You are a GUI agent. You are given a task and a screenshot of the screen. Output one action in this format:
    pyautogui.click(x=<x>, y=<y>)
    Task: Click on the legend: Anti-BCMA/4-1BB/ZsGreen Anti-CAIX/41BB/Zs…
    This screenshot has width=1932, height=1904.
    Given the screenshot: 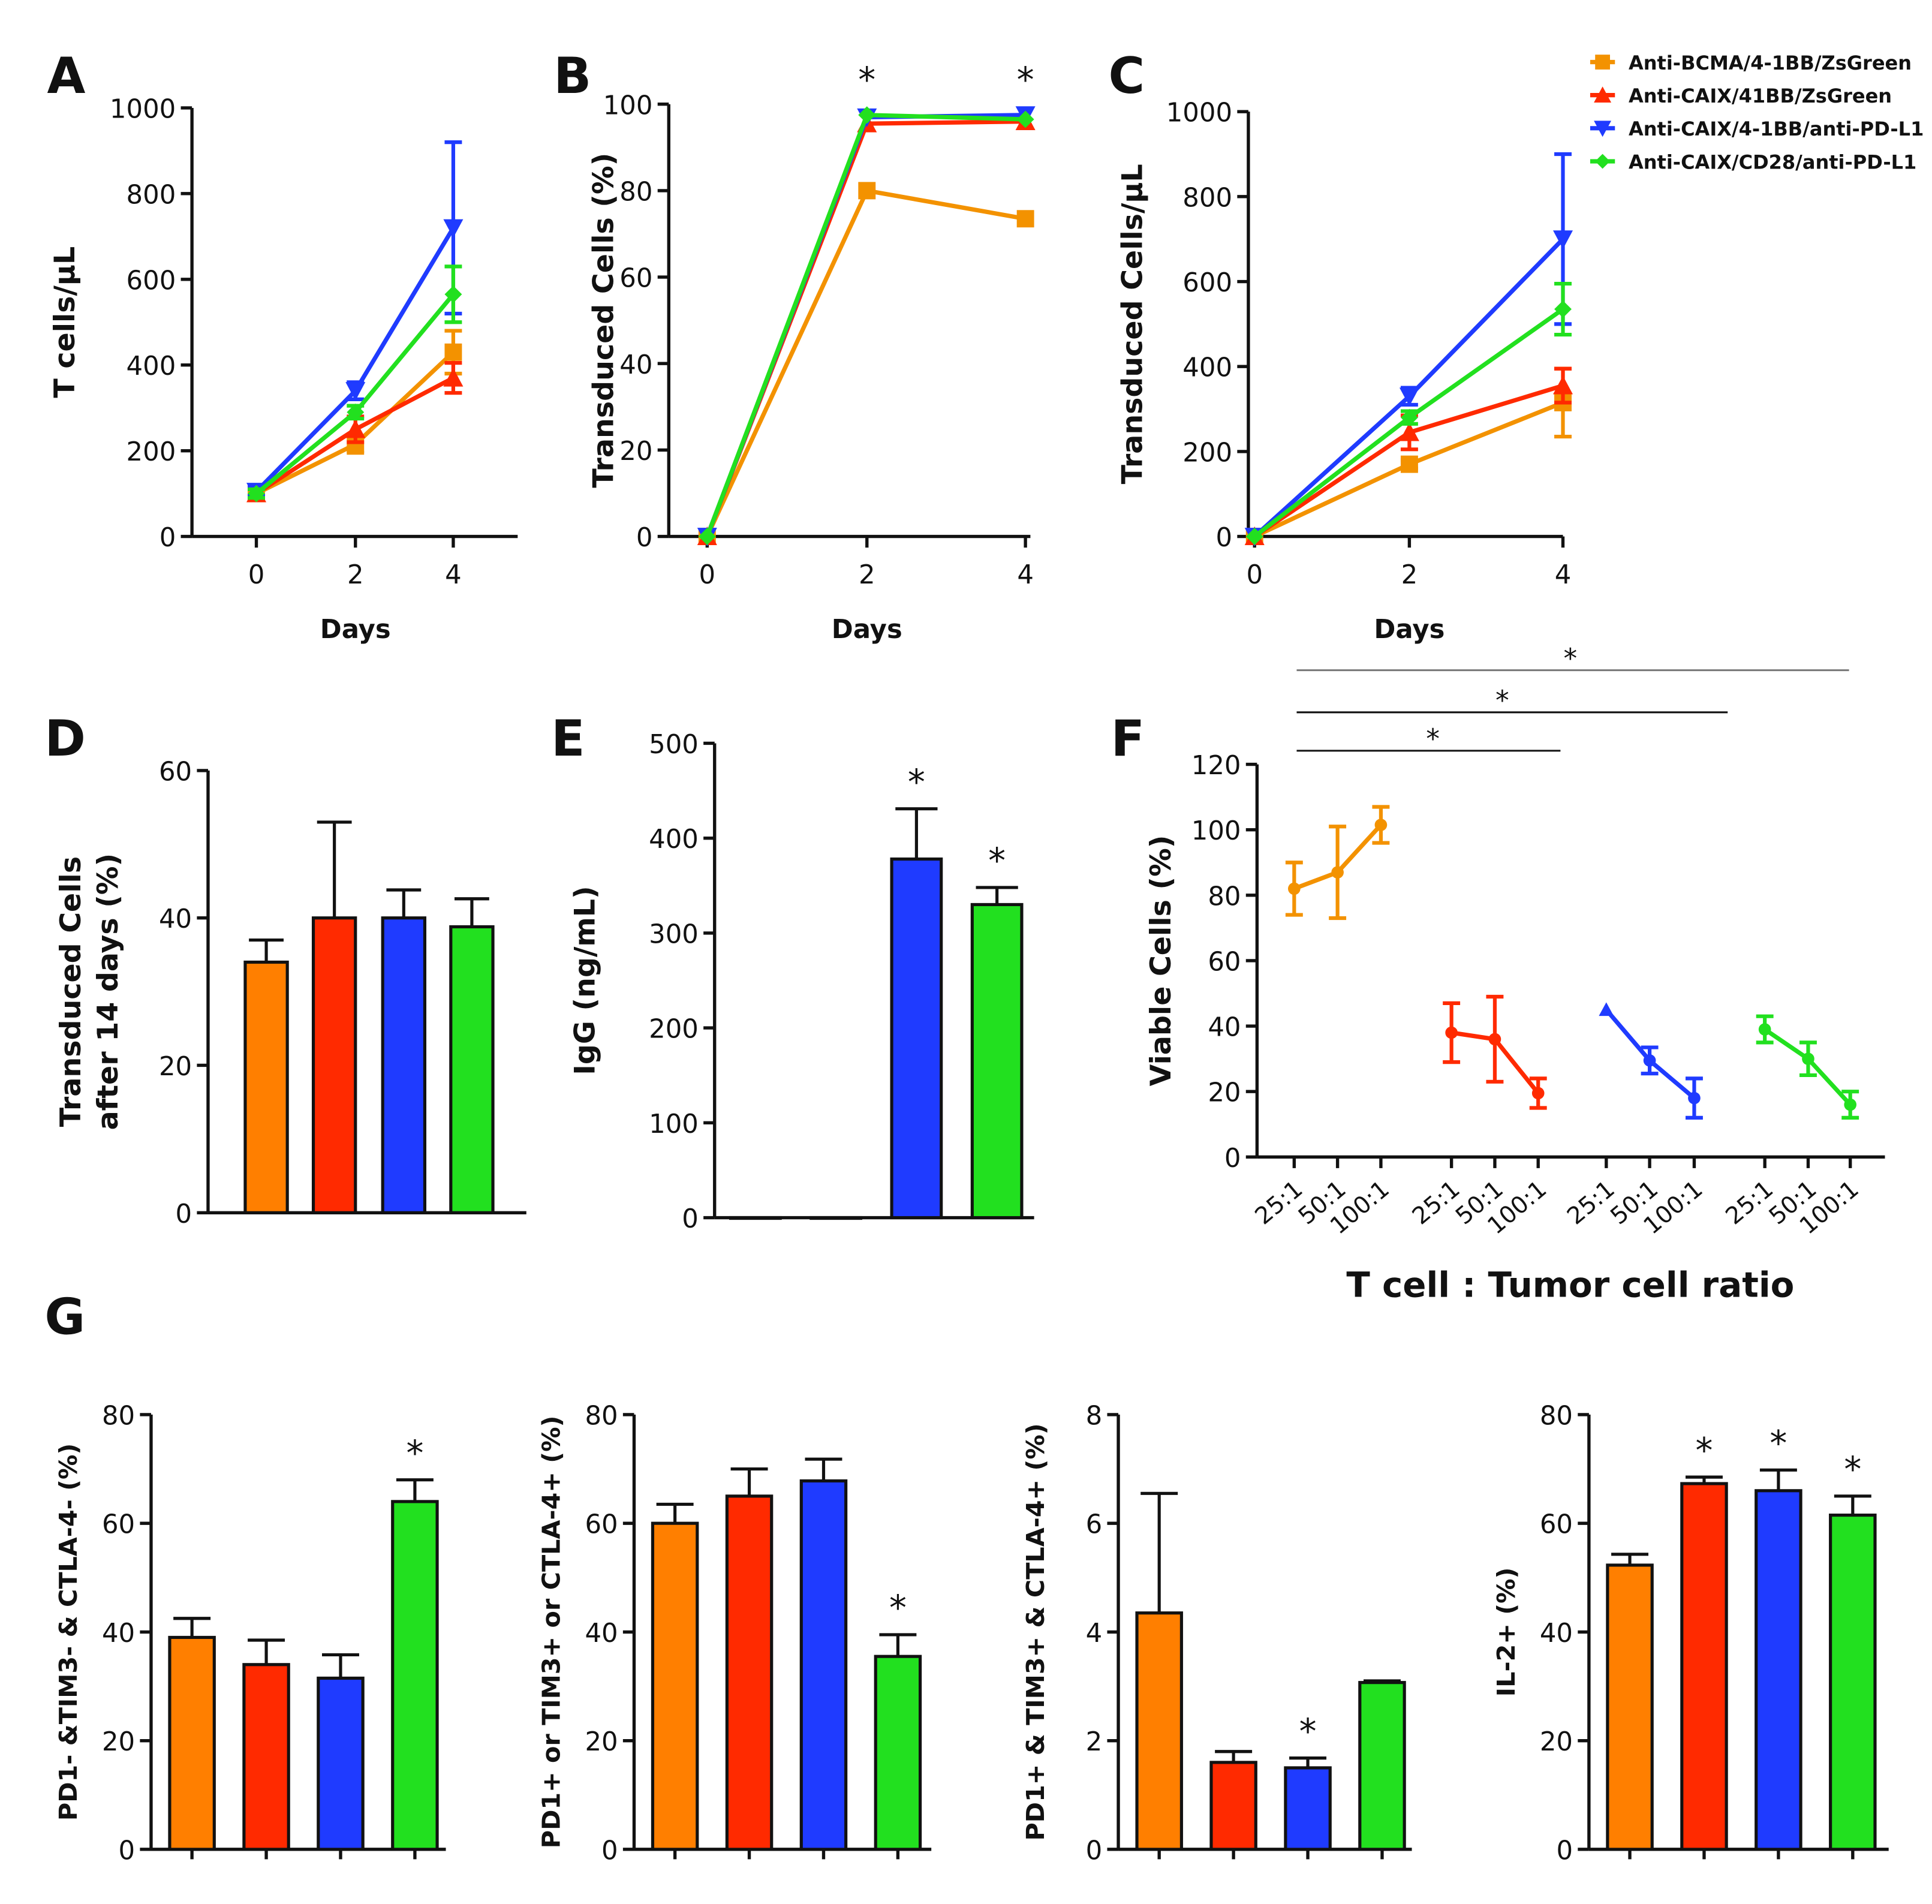 What is the action you would take?
    pyautogui.click(x=1757, y=112)
    